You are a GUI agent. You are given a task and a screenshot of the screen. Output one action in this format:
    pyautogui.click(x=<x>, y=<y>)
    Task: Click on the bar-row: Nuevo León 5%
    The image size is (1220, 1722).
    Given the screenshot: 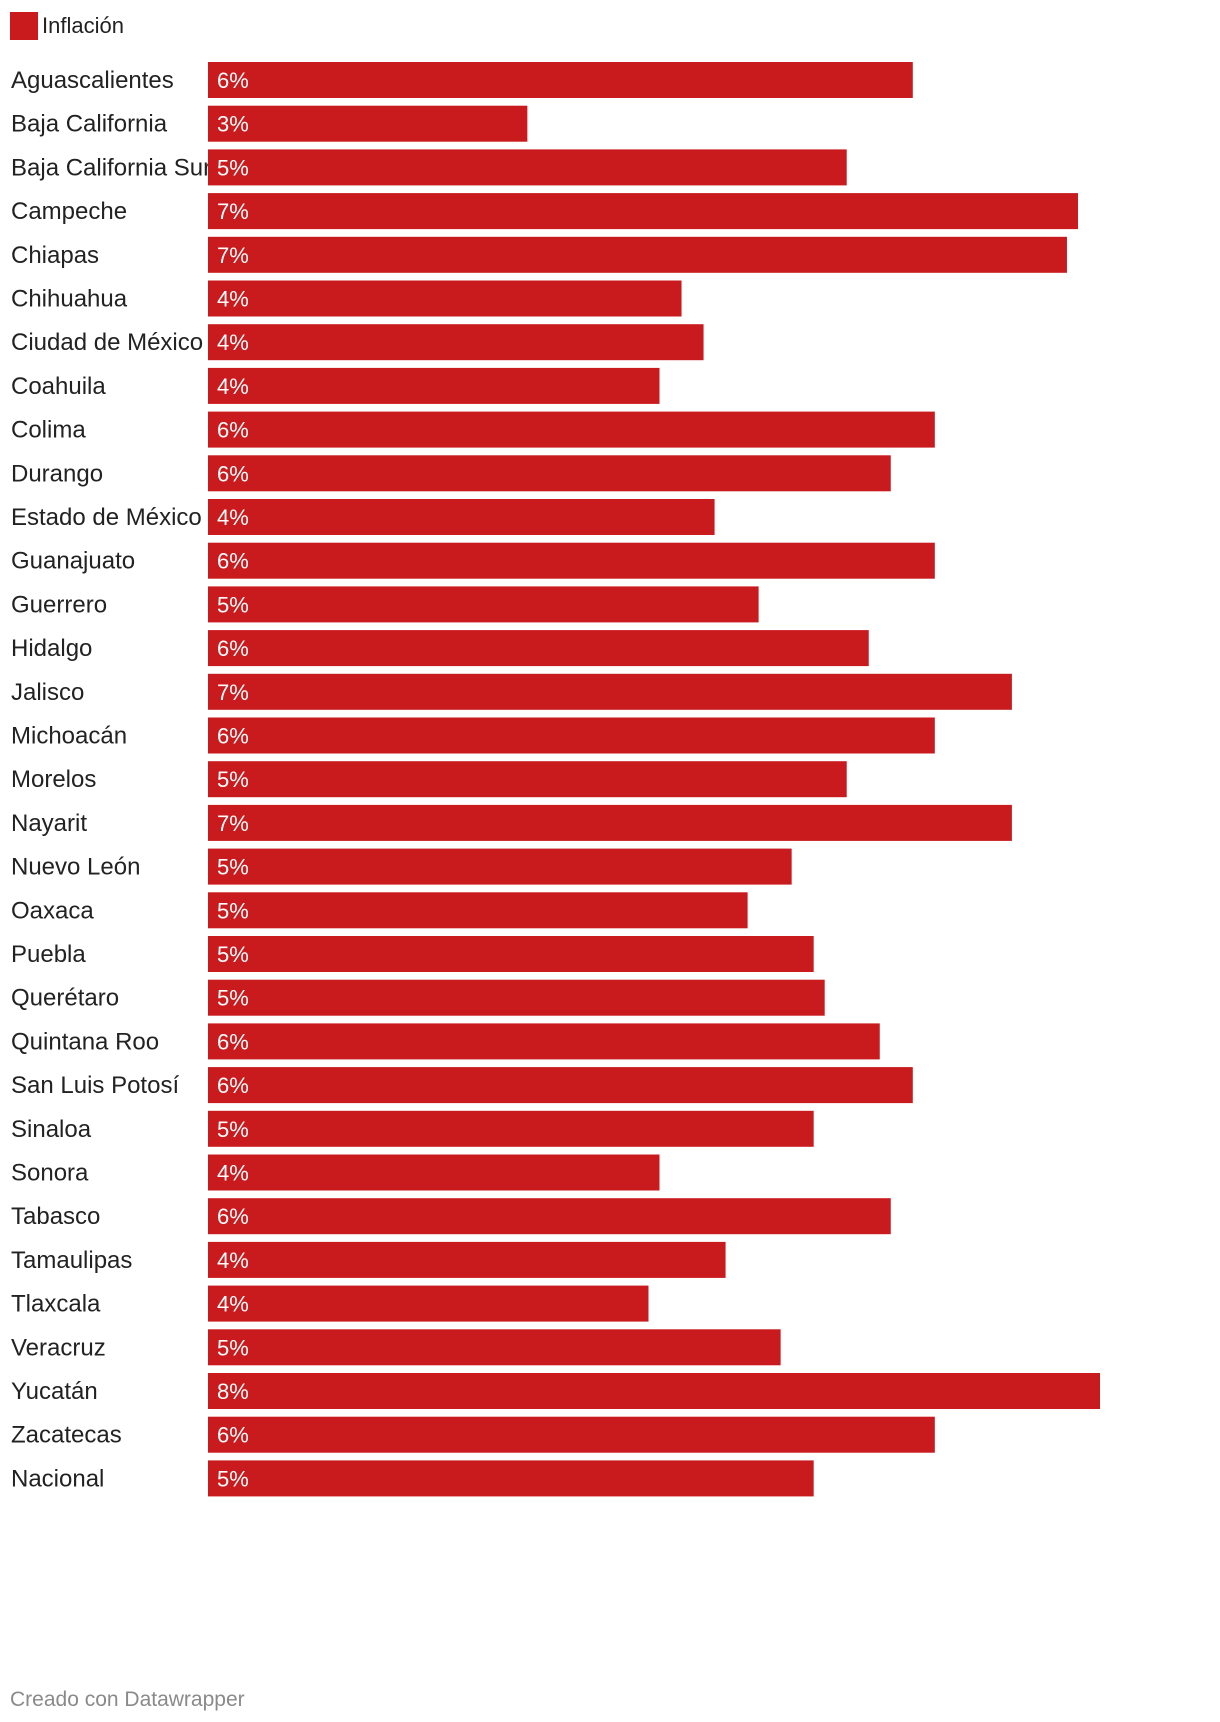 What is the action you would take?
    pyautogui.click(x=401, y=866)
    